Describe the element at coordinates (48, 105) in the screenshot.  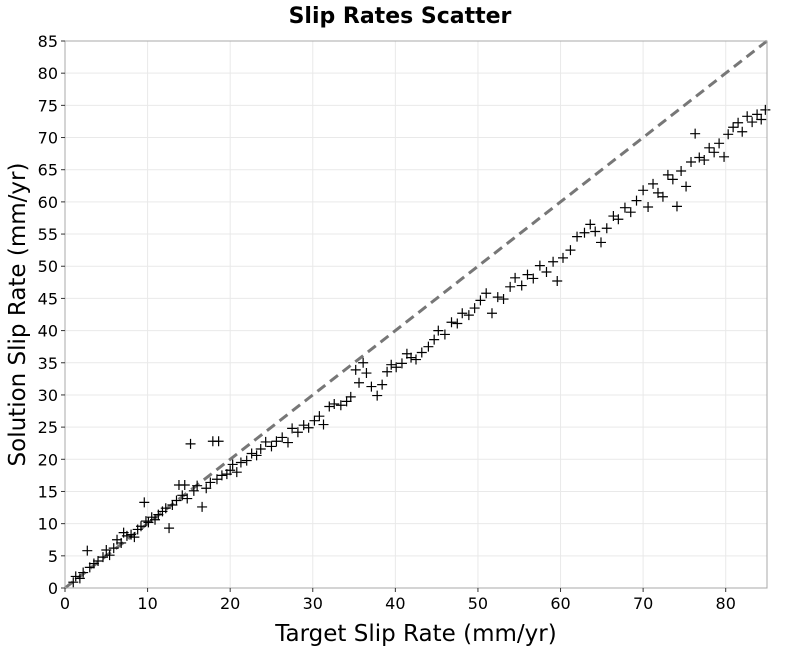
I see `y-tick-label: 75` at that location.